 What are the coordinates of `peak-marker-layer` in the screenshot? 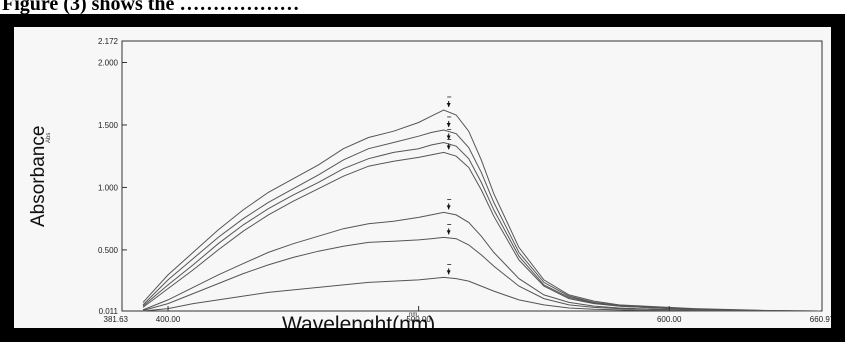 It's located at (449, 185).